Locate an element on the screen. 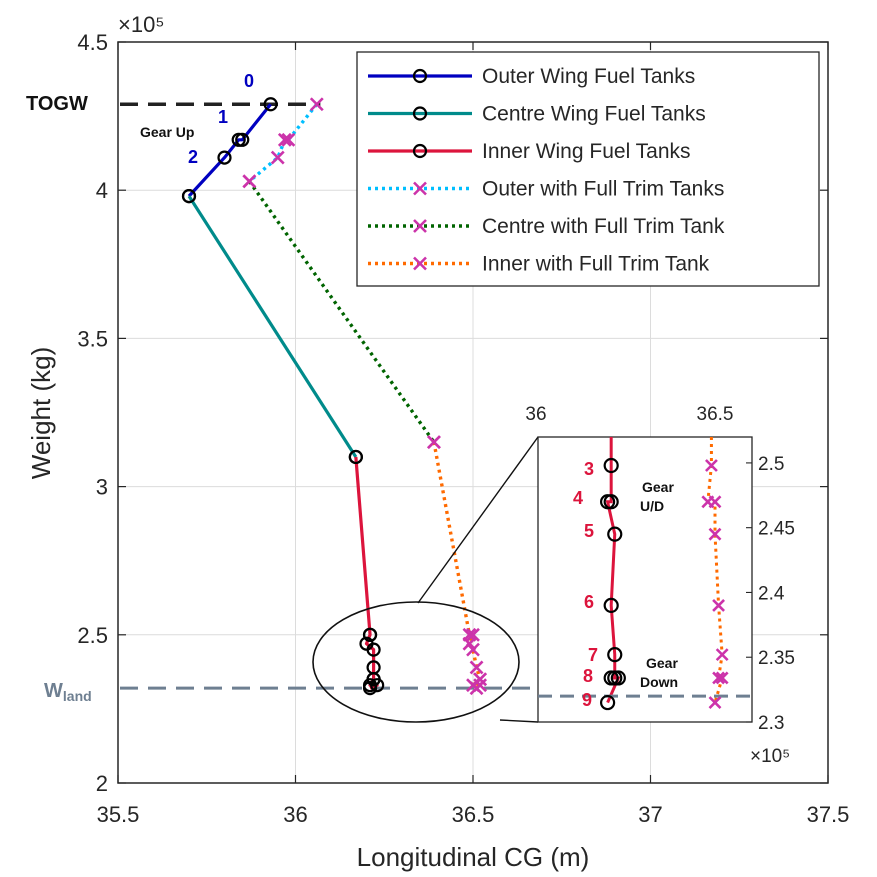 The height and width of the screenshot is (877, 877). land-label: Wland is located at coordinates (68, 692).